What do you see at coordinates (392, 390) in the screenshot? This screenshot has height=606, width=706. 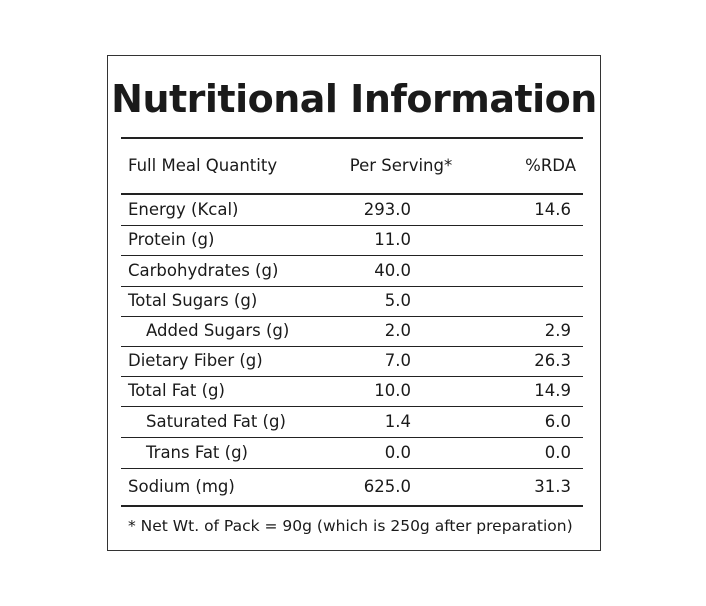 I see `per-serving: 10.0` at bounding box center [392, 390].